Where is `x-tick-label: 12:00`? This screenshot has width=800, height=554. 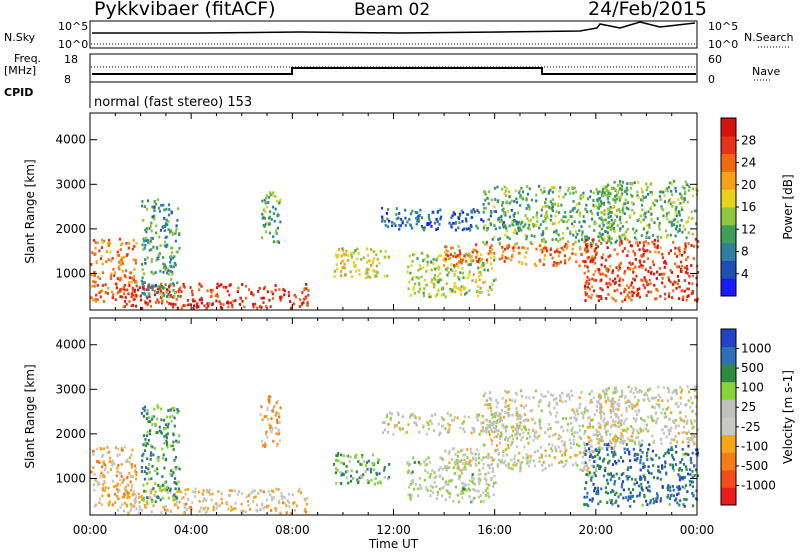
x-tick-label: 12:00 is located at coordinates (393, 530).